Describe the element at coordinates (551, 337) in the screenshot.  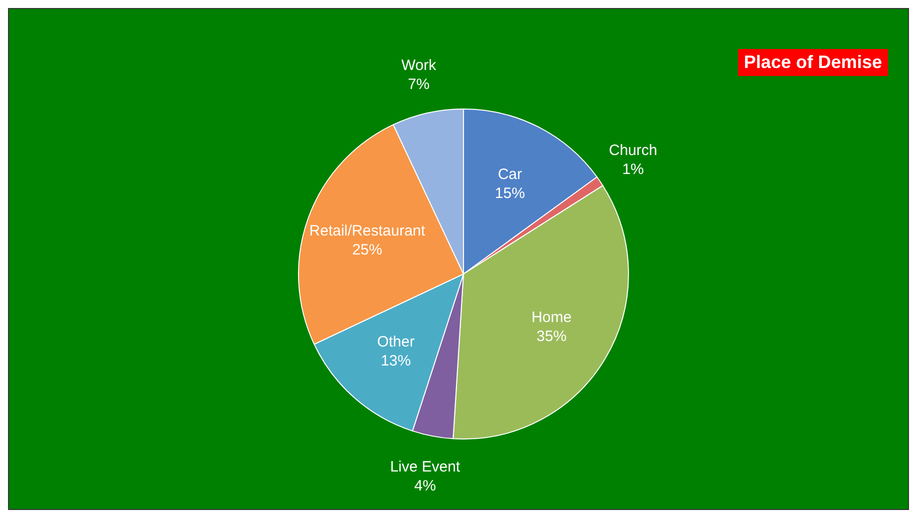
I see `data-label: 35%` at that location.